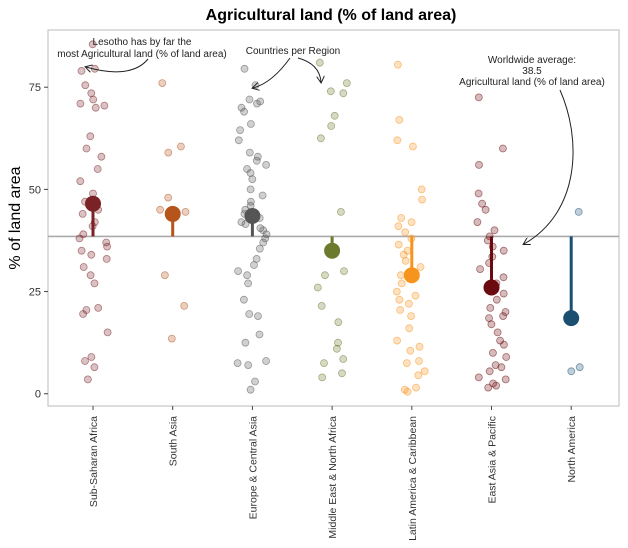 The width and height of the screenshot is (628, 548). Describe the element at coordinates (293, 67) in the screenshot. I see `annotation-regions: Countries per Region` at that location.